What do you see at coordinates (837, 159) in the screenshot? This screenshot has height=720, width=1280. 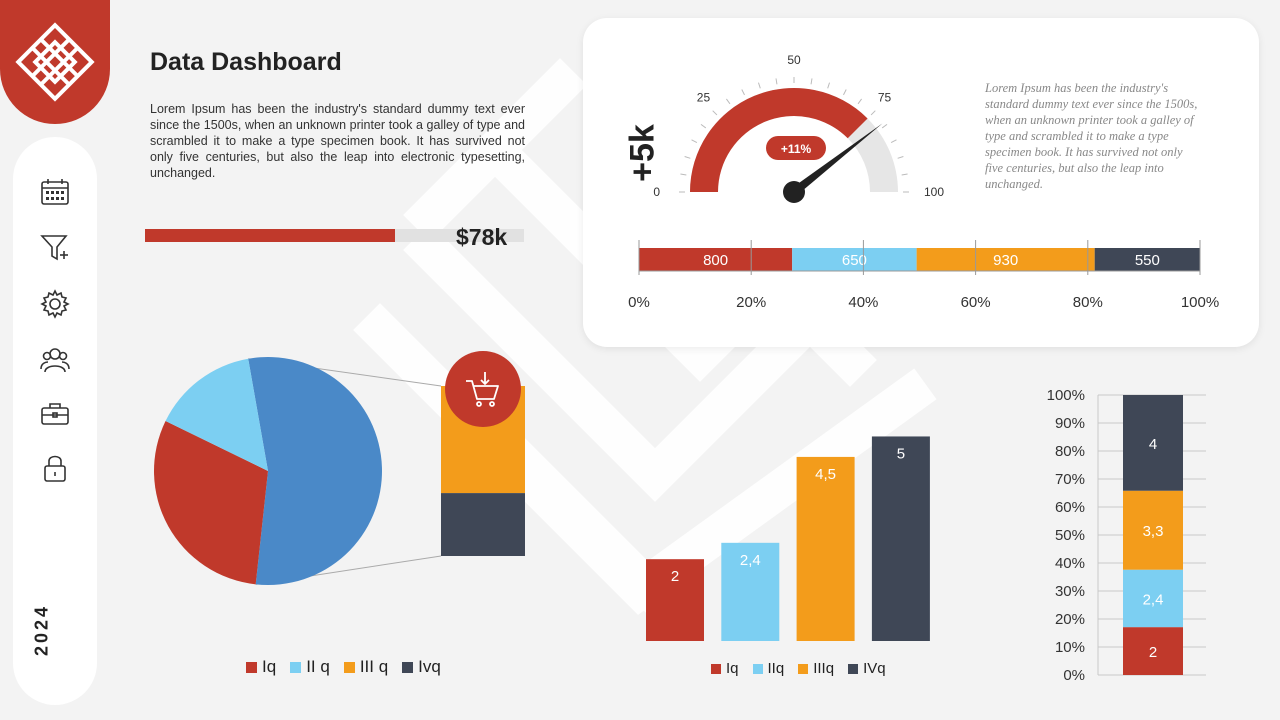 I see `gauge-needle` at bounding box center [837, 159].